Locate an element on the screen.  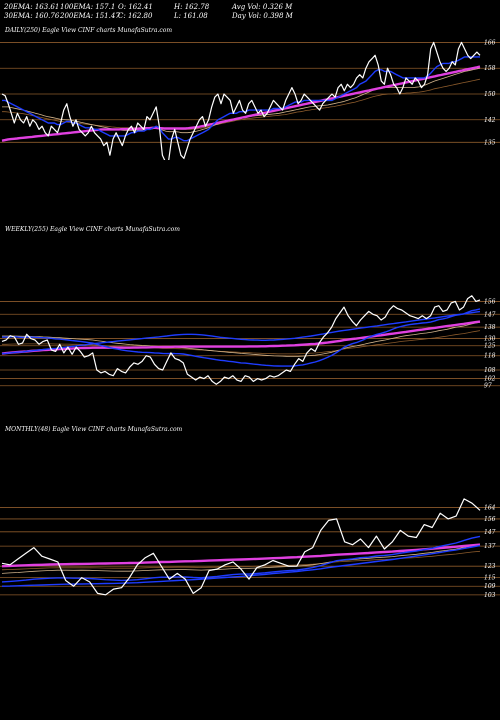
tick-label: 137 is located at coordinates (490, 546).